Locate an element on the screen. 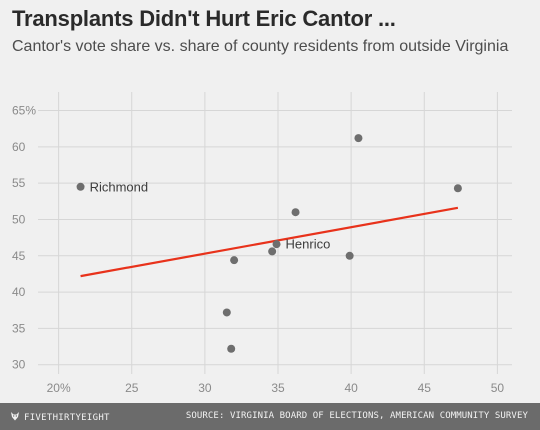 This screenshot has width=540, height=430. point-label: Henrico is located at coordinates (308, 244).